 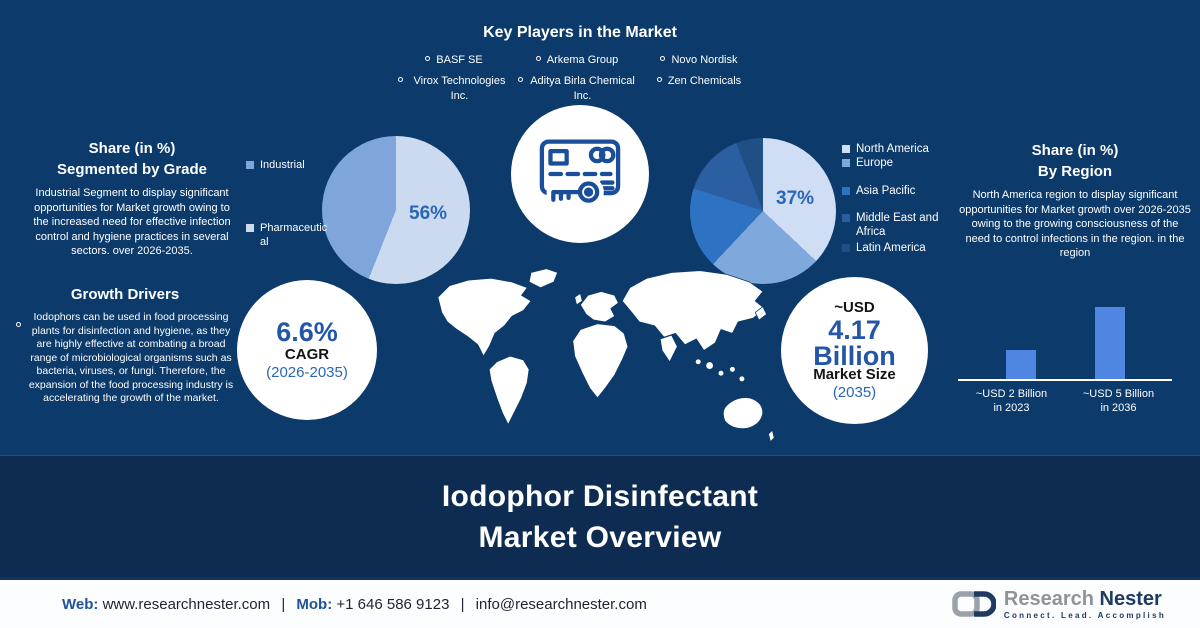 What do you see at coordinates (1130, 598) in the screenshot?
I see `logo-word-nester: Nester` at bounding box center [1130, 598].